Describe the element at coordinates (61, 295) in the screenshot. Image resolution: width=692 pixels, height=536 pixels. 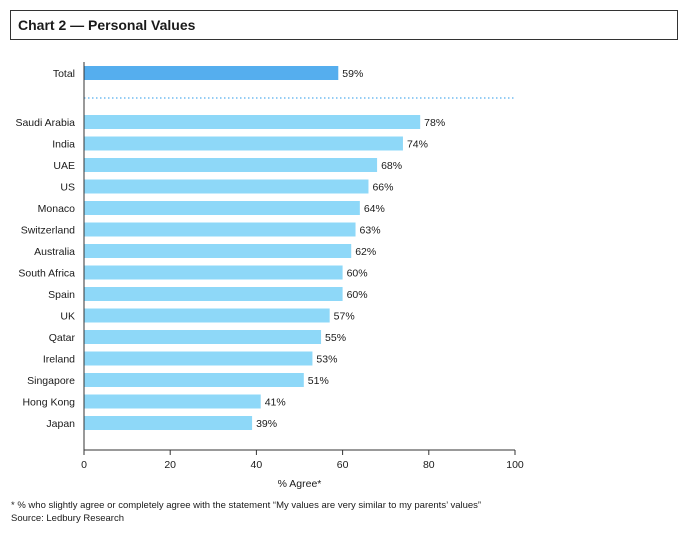
I see `category-label: Spain` at that location.